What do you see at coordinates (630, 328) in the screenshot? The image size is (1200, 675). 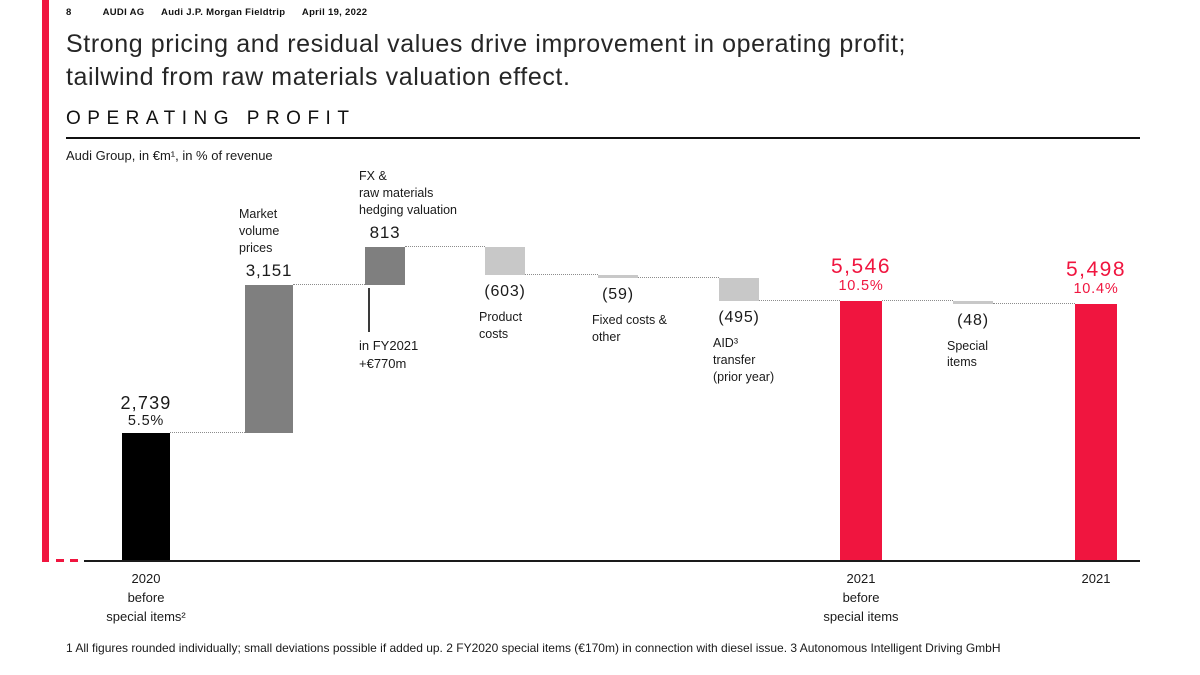 I see `name-label-fixed-costs-other: Fixed costs & other` at bounding box center [630, 328].